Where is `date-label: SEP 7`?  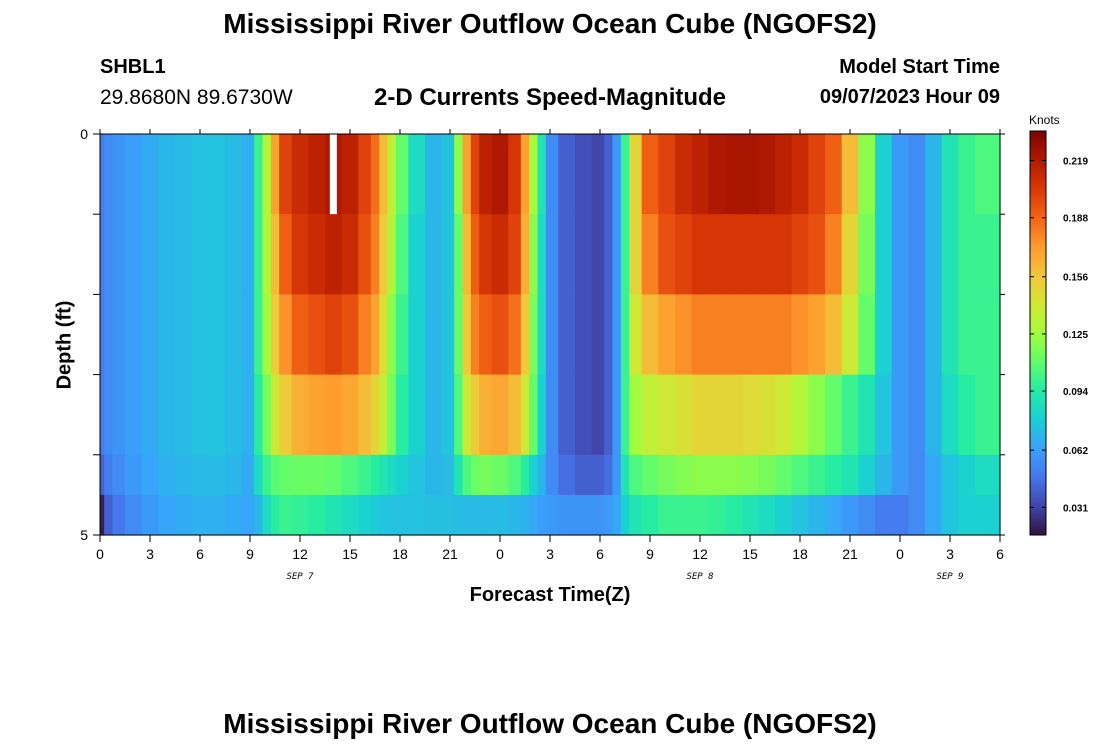 date-label: SEP 7 is located at coordinates (300, 577).